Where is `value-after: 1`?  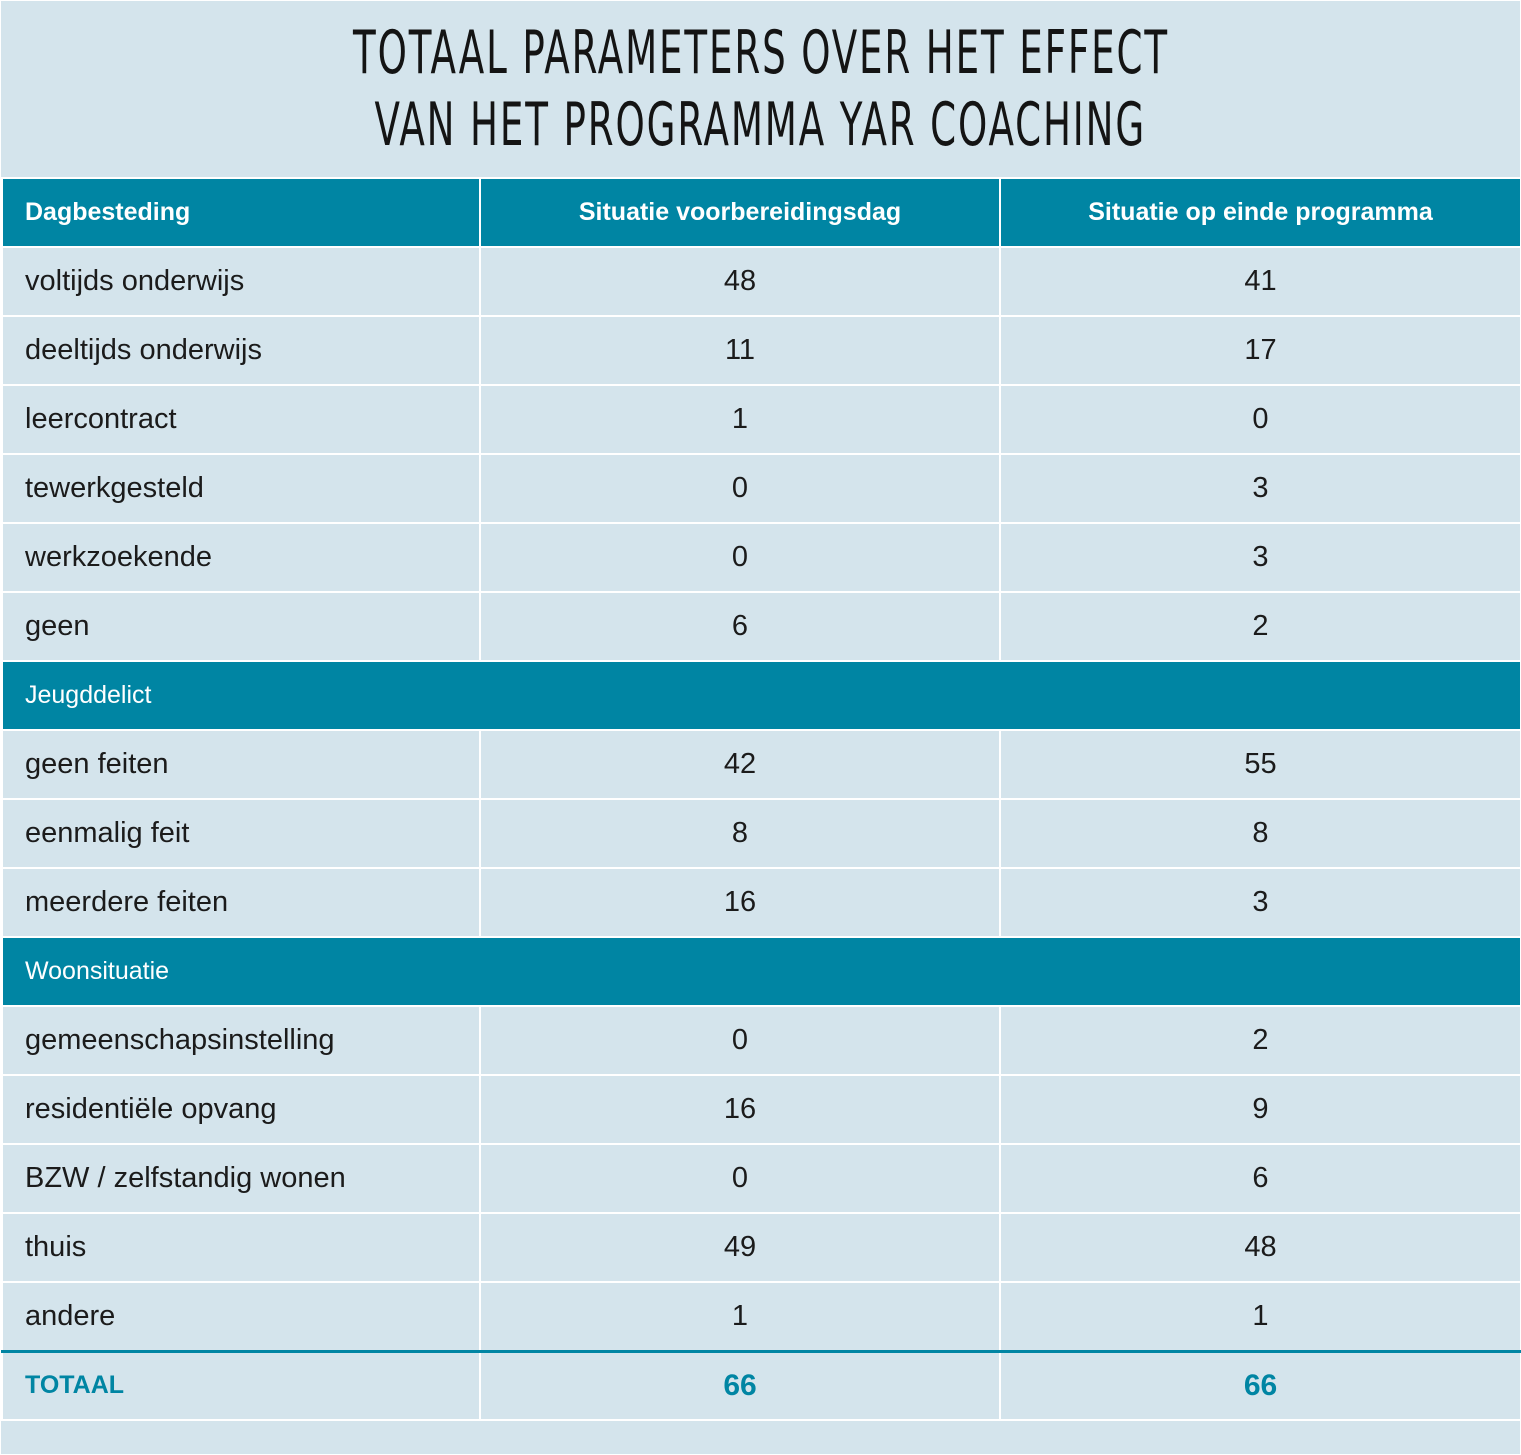 value-after: 1 is located at coordinates (1260, 1316).